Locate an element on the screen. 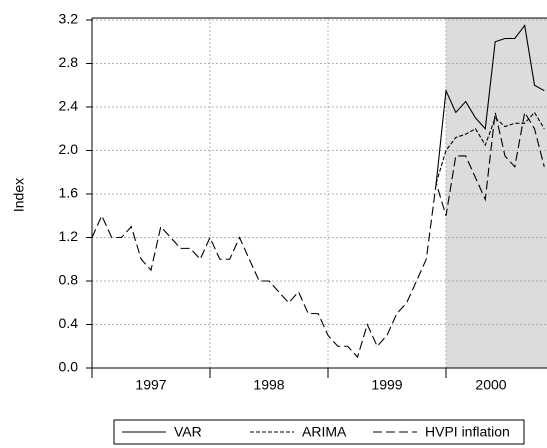 The width and height of the screenshot is (547, 448). y-tick-label: 1.2 is located at coordinates (69, 236).